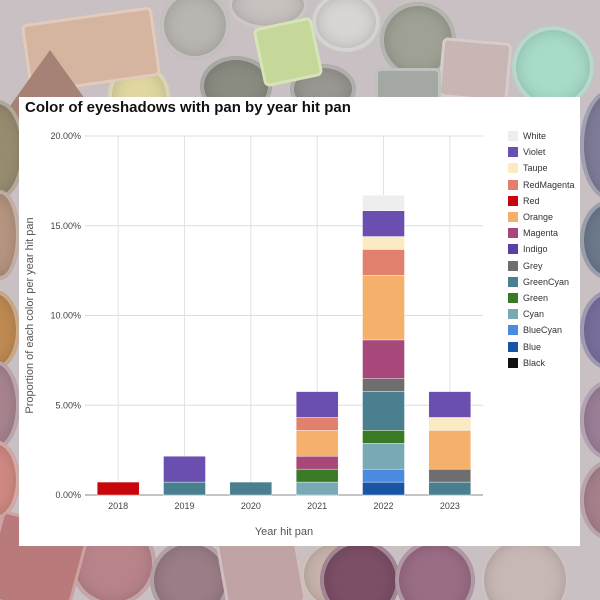 This screenshot has width=600, height=600. I want to click on y-tick-label: 20.00%, so click(65, 136).